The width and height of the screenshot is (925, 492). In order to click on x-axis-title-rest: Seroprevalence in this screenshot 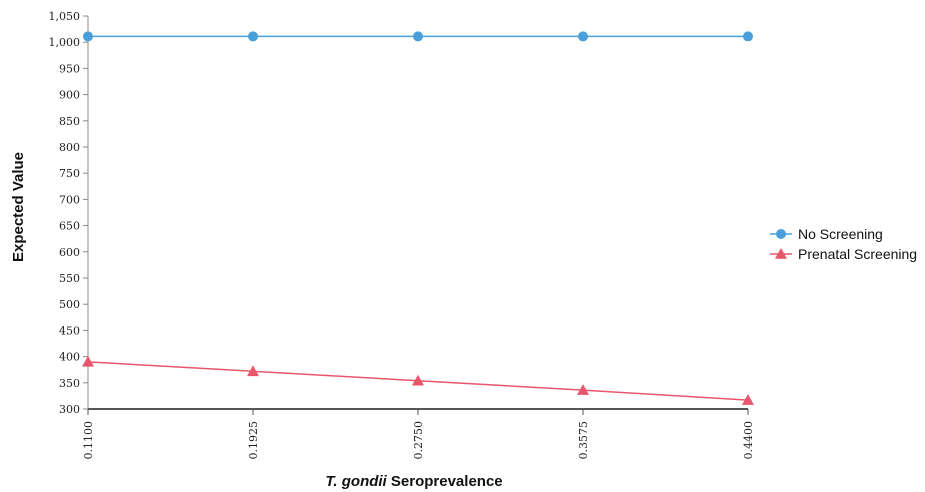, I will do `click(445, 481)`.